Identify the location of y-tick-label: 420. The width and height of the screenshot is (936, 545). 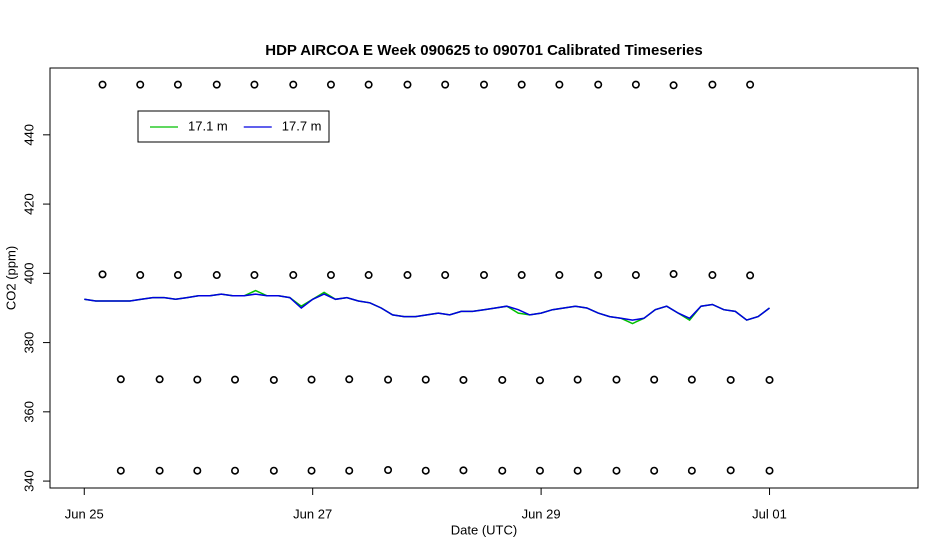
(28, 204).